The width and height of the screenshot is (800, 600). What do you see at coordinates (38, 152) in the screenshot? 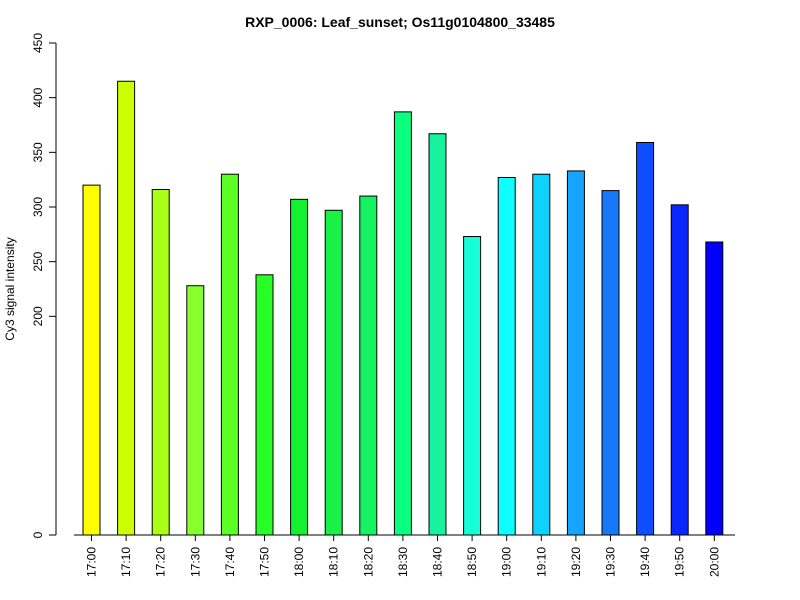
I see `y-tick-label: 350` at bounding box center [38, 152].